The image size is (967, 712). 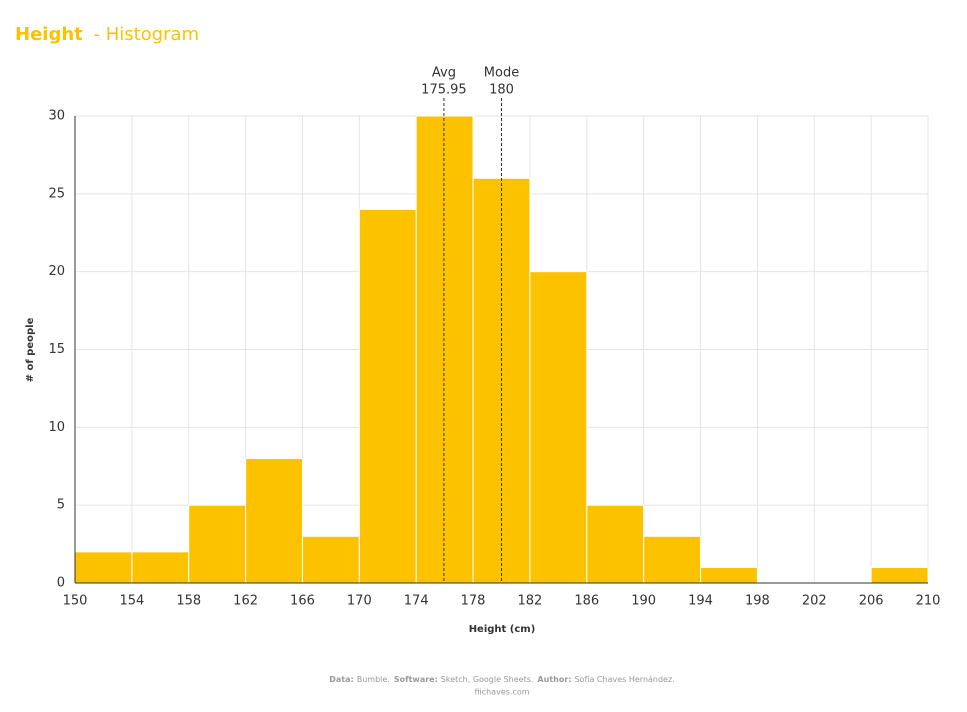 I want to click on credit-value: Bumble., so click(x=373, y=679).